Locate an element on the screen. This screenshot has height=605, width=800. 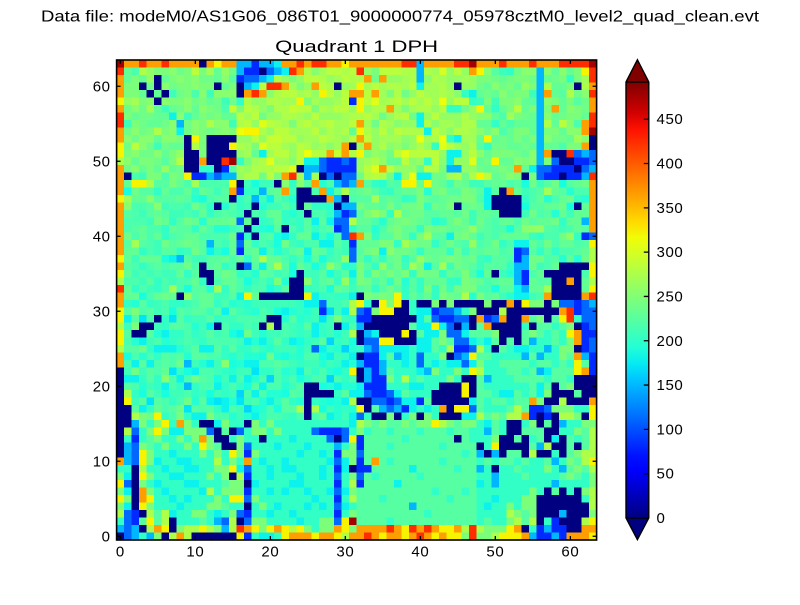
svg-text: 450 is located at coordinates (670, 119).